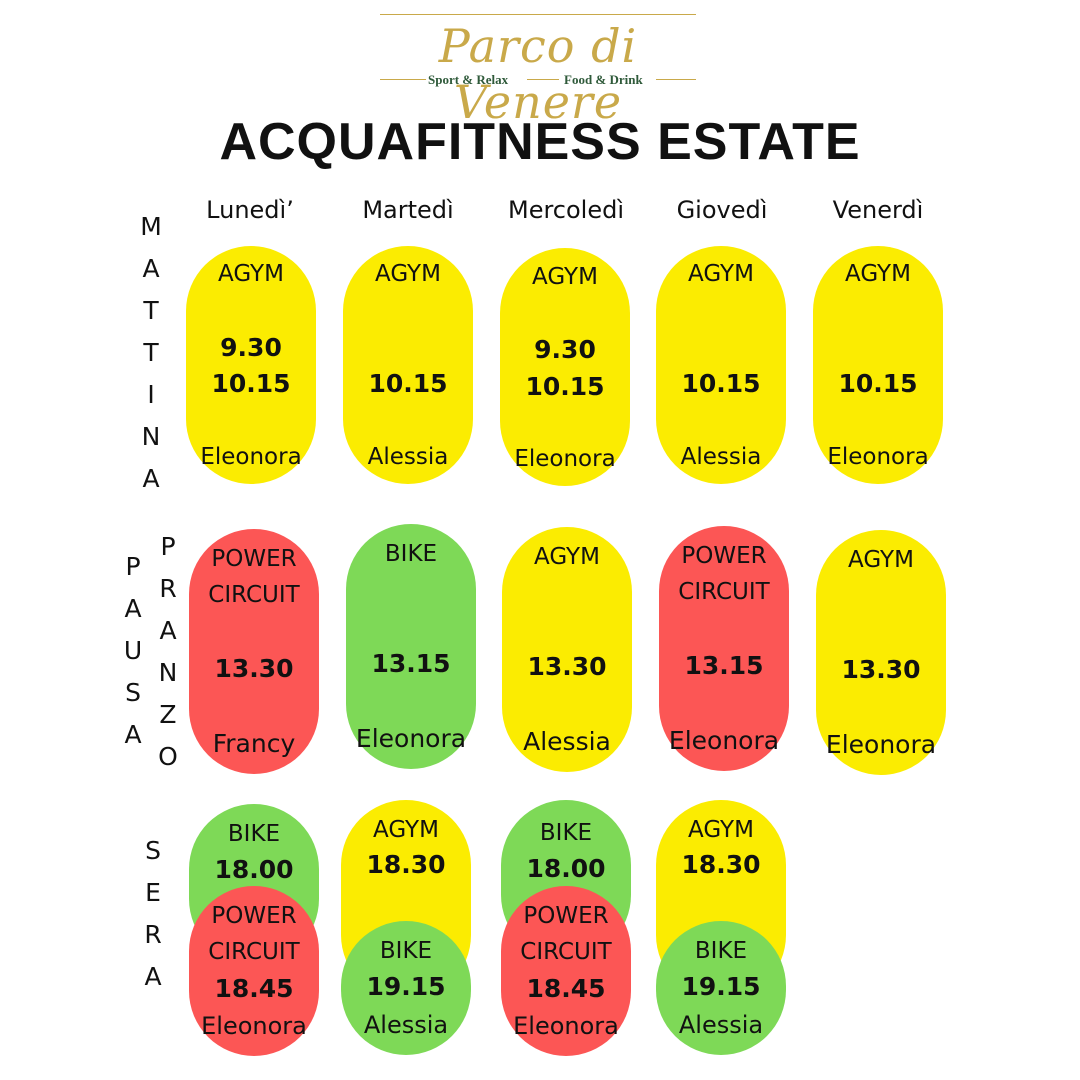 The image size is (1080, 1080). I want to click on class-card-sera-giovedi-second: BIKE 19.15 Alessia, so click(721, 988).